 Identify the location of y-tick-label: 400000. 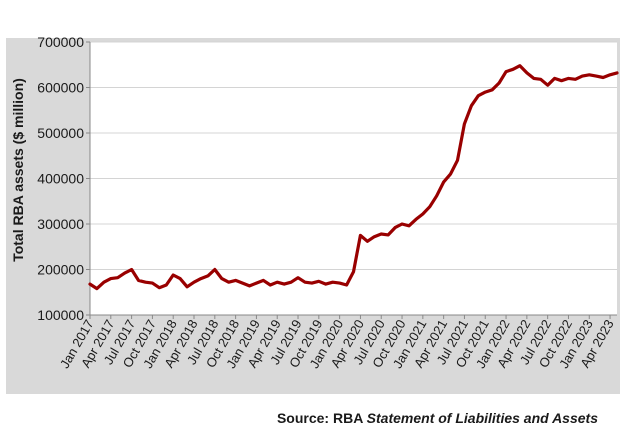
(60, 179).